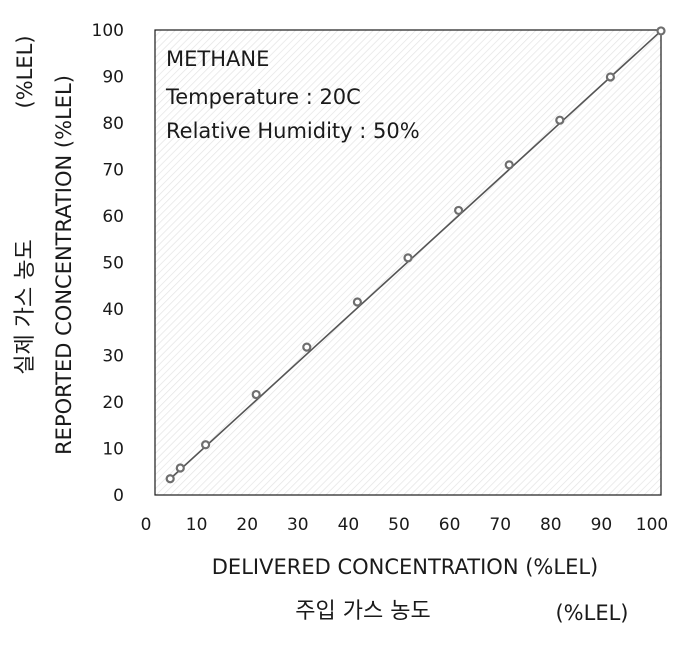 This screenshot has height=648, width=689. I want to click on y-tick-label: 50, so click(113, 264).